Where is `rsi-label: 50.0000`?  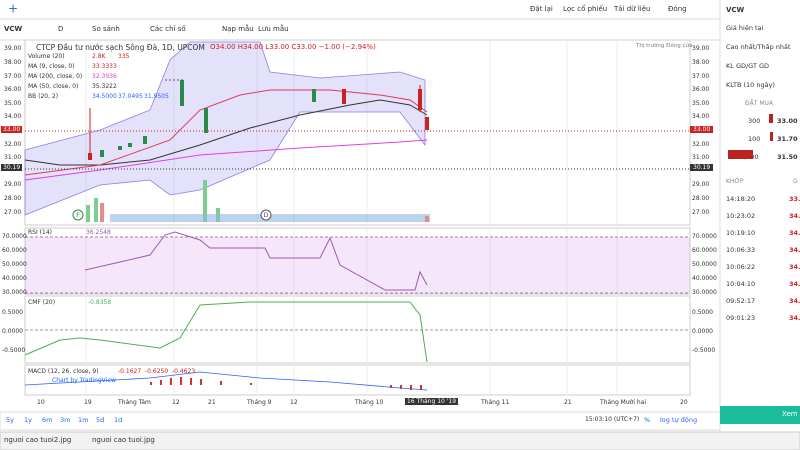
rsi-label: 50.0000 is located at coordinates (704, 264).